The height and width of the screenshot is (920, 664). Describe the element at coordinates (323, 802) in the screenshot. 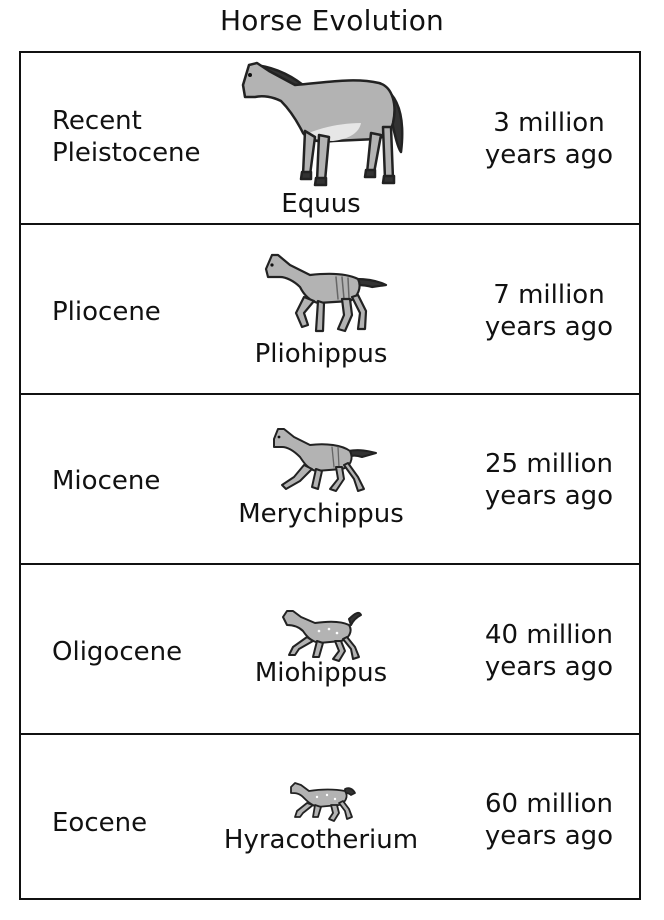

I see `hyracotherium-horse-icon` at that location.